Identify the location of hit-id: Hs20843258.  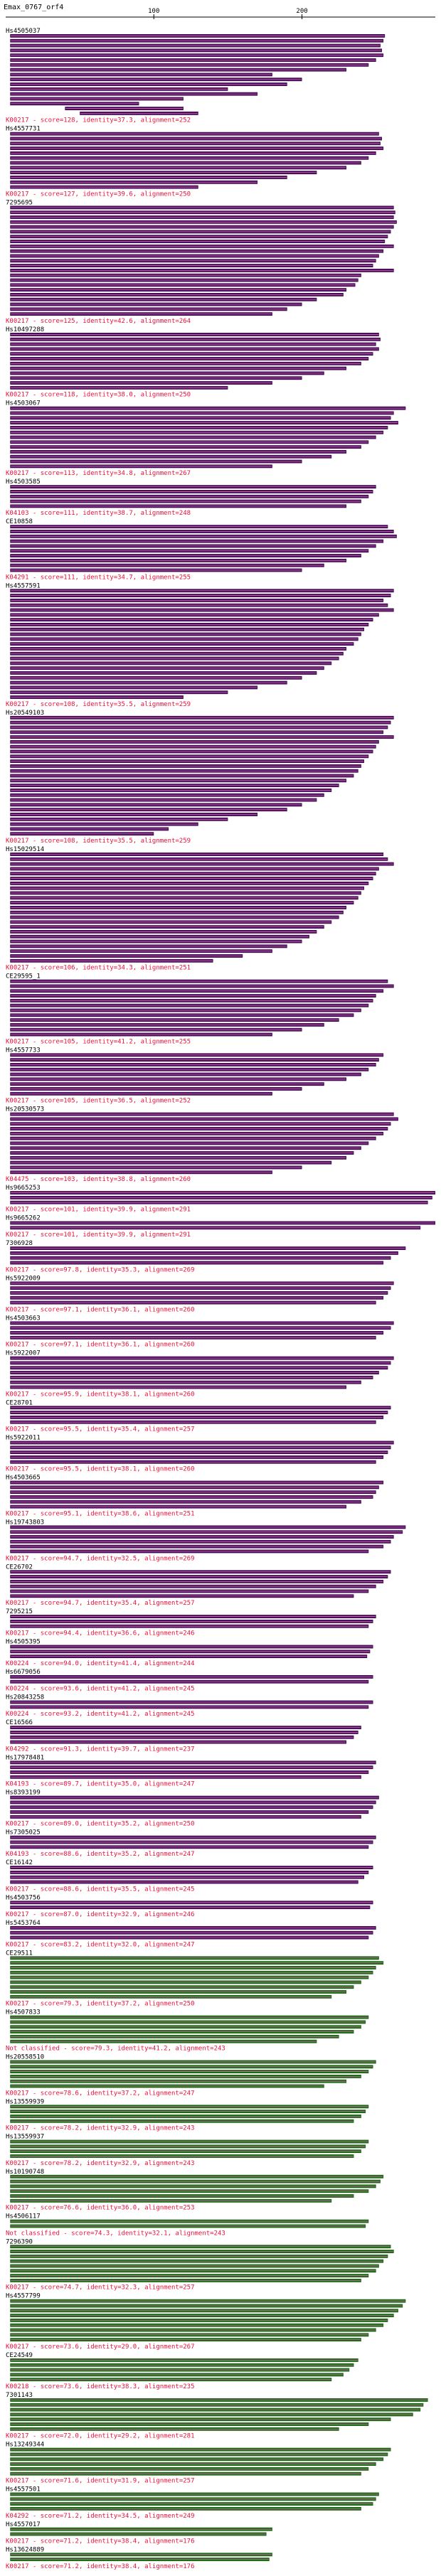
(25, 1698).